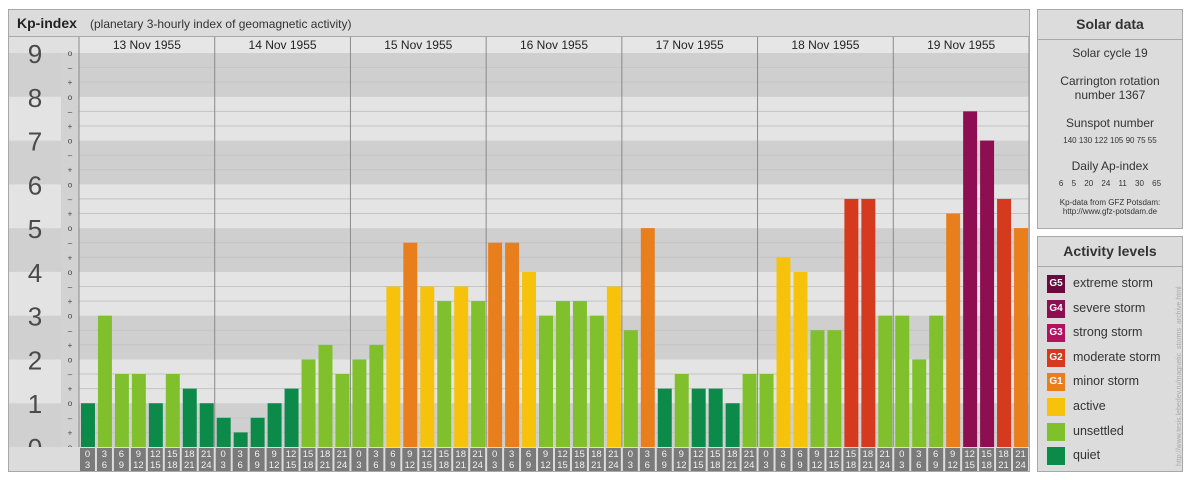 The image size is (1184, 480). I want to click on corner, so click(44, 45).